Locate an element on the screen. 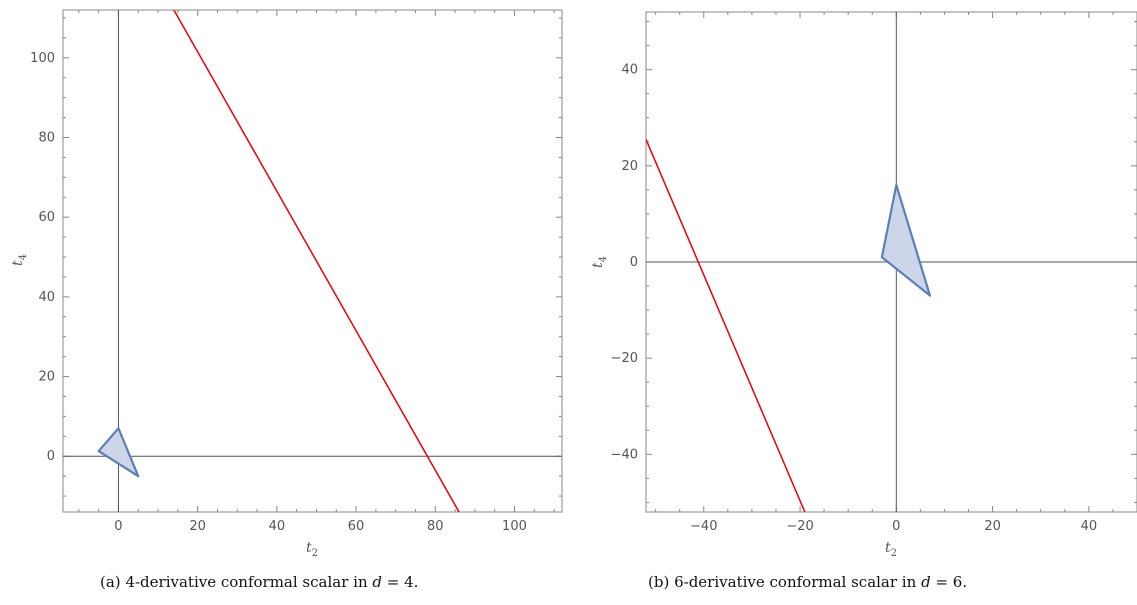 The height and width of the screenshot is (605, 1137). caption-b-text: 6-derivative conformal scalar in is located at coordinates (795, 582).